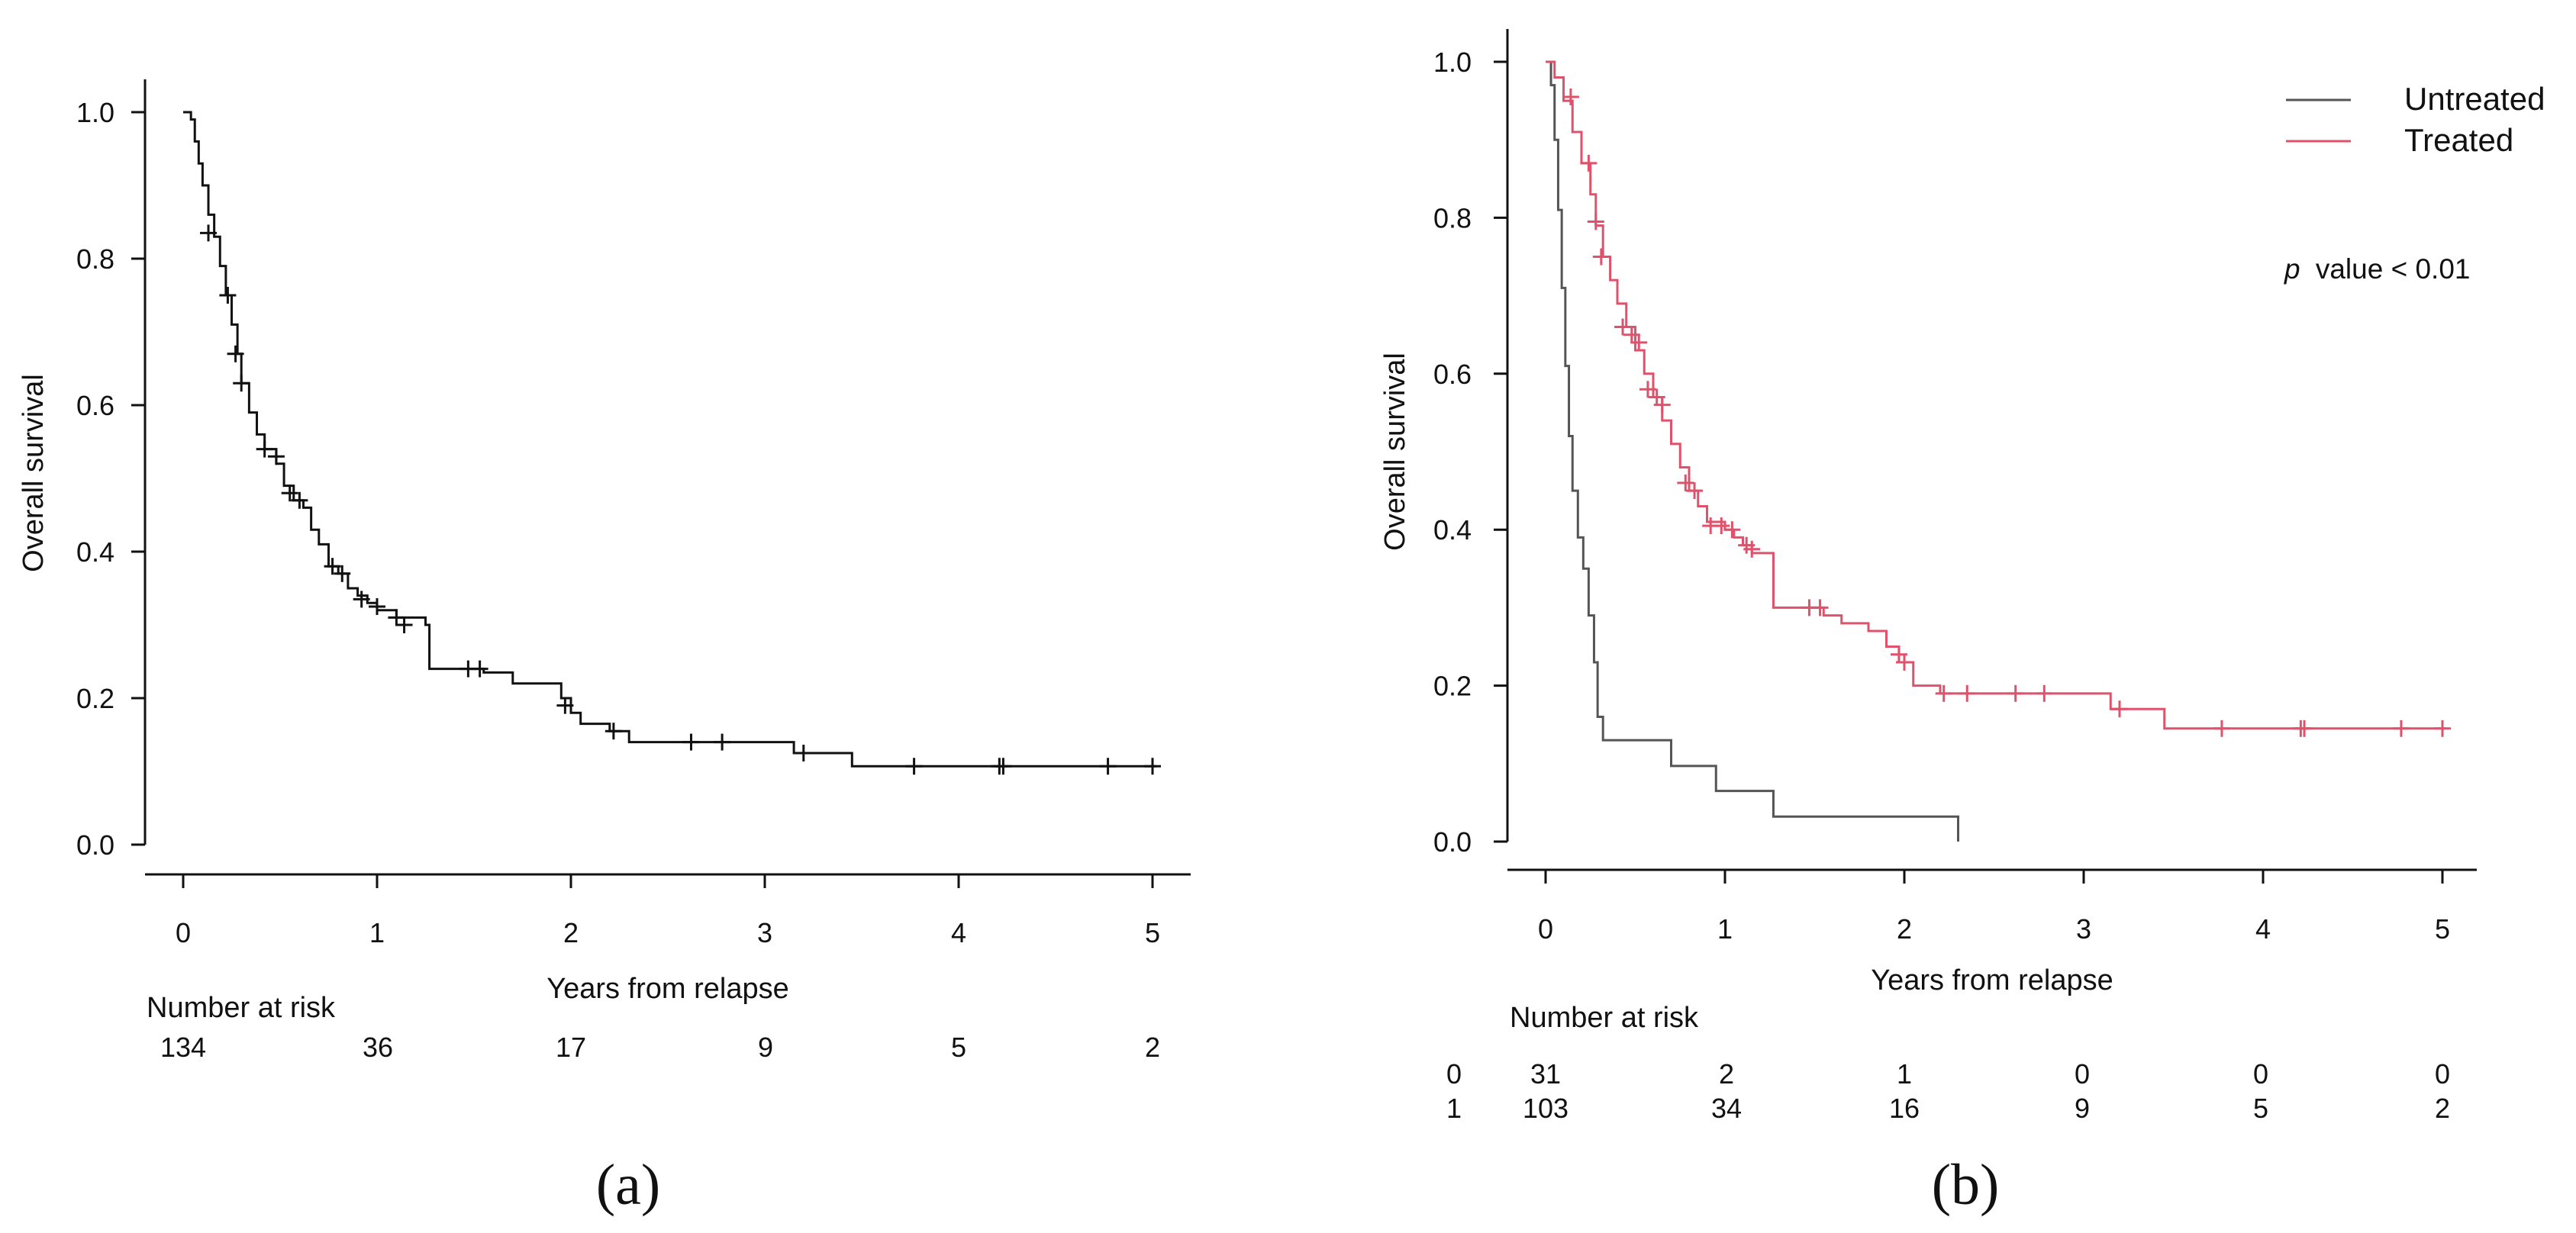 This screenshot has height=1233, width=2576. I want to click on panel-b-x-tick-label: 1, so click(1725, 929).